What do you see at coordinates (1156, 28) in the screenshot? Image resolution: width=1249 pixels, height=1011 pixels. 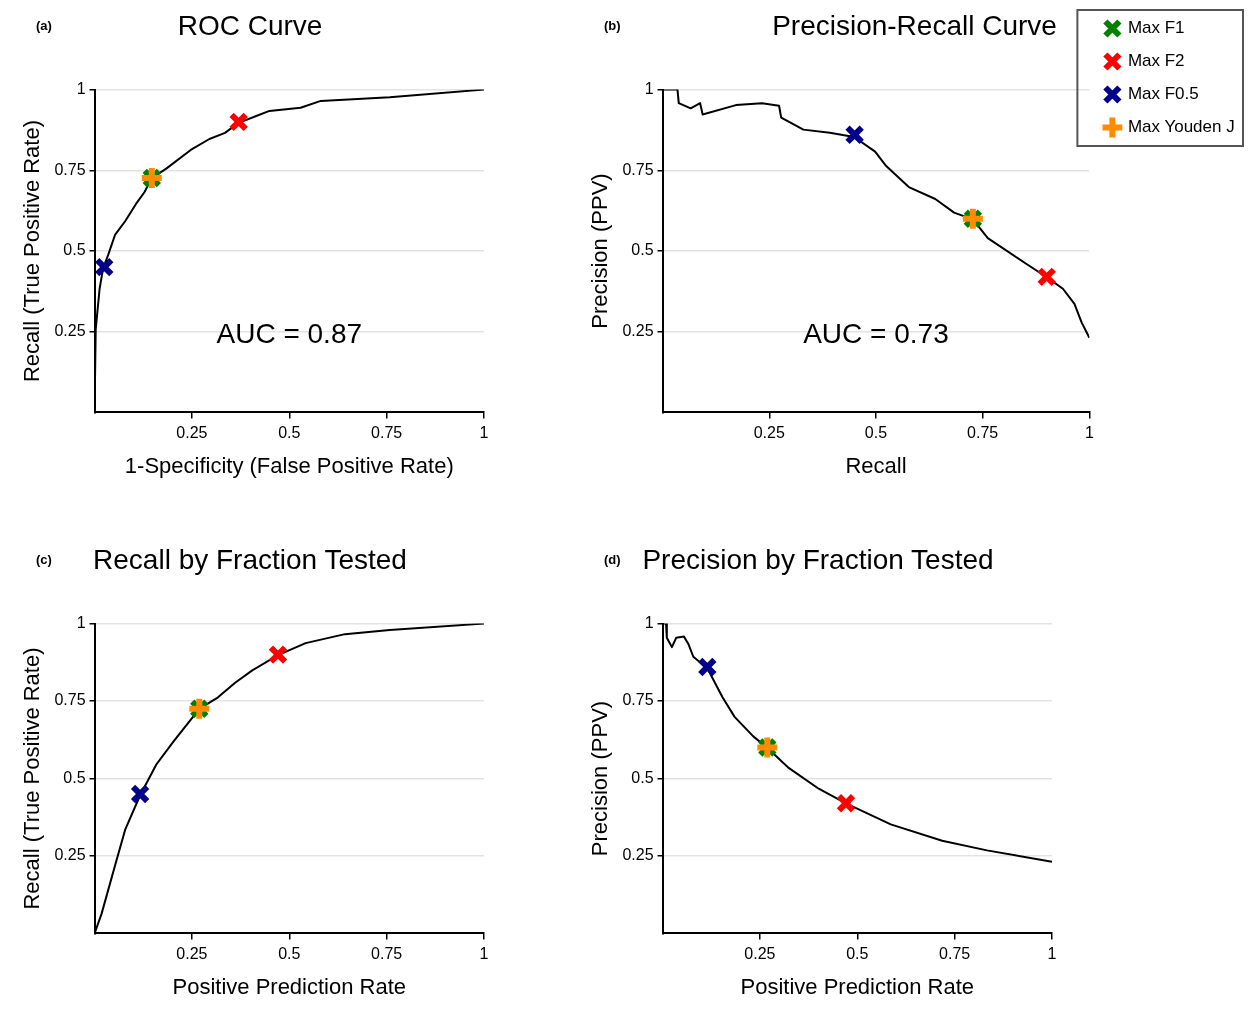 I see `legend-label: Max F1` at bounding box center [1156, 28].